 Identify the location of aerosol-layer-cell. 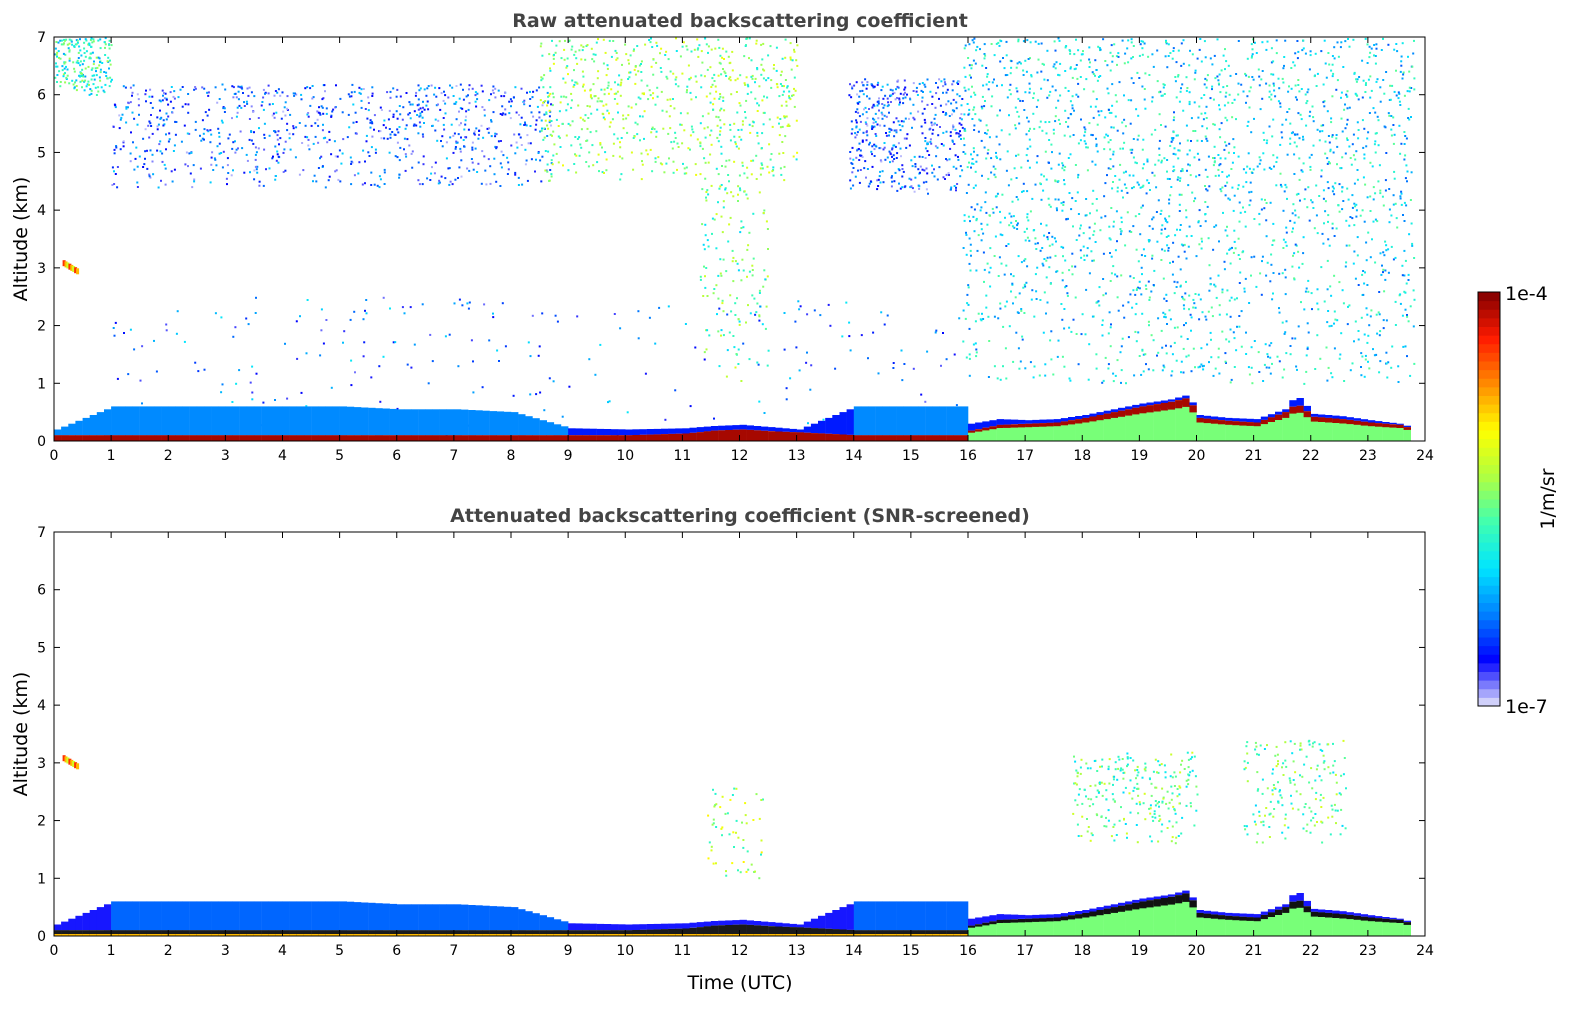
(93, 425).